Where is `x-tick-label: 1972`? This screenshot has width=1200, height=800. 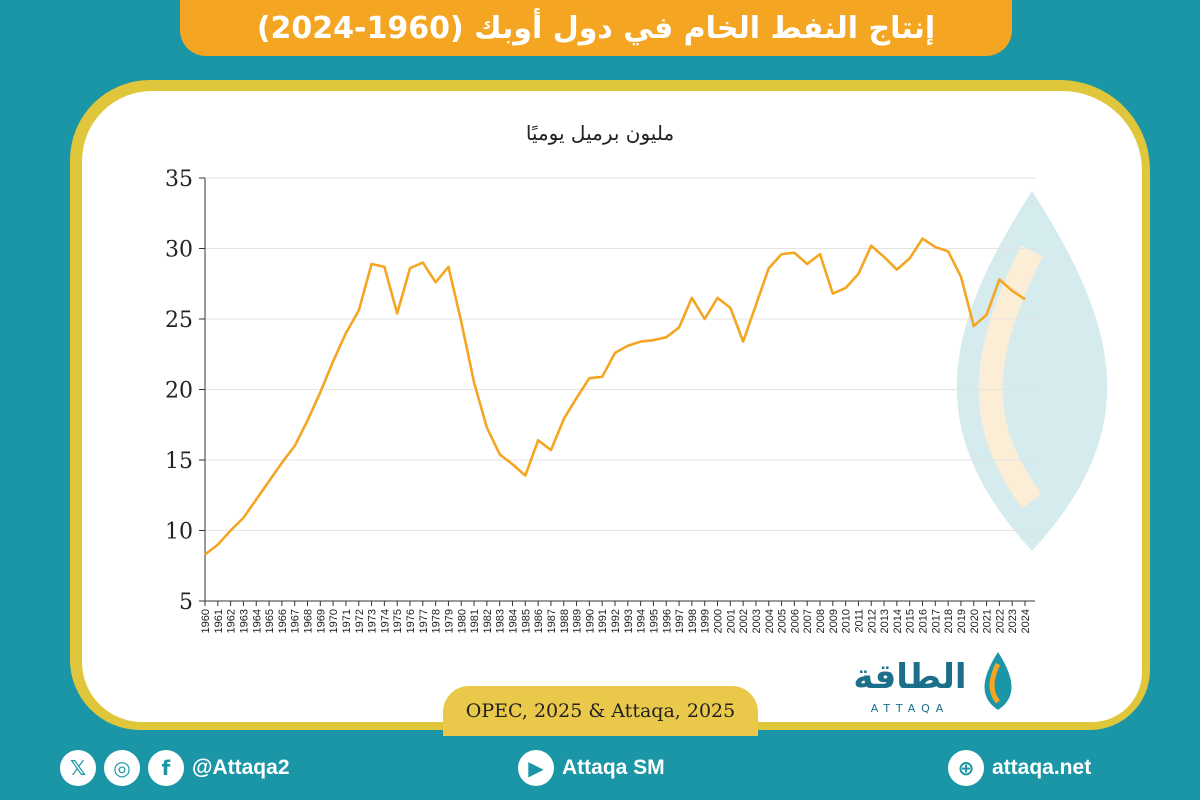 x-tick-label: 1972 is located at coordinates (360, 621).